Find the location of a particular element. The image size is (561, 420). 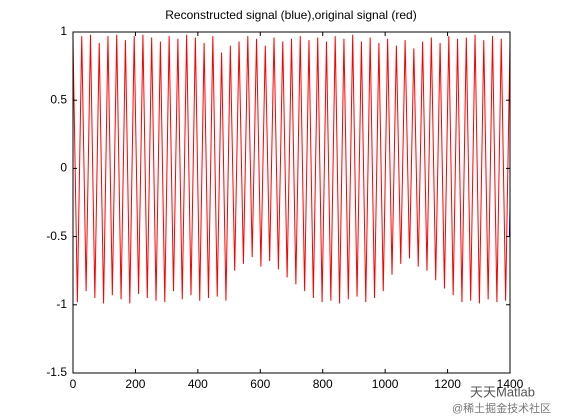

y-tick-label: 0 is located at coordinates (63, 168).